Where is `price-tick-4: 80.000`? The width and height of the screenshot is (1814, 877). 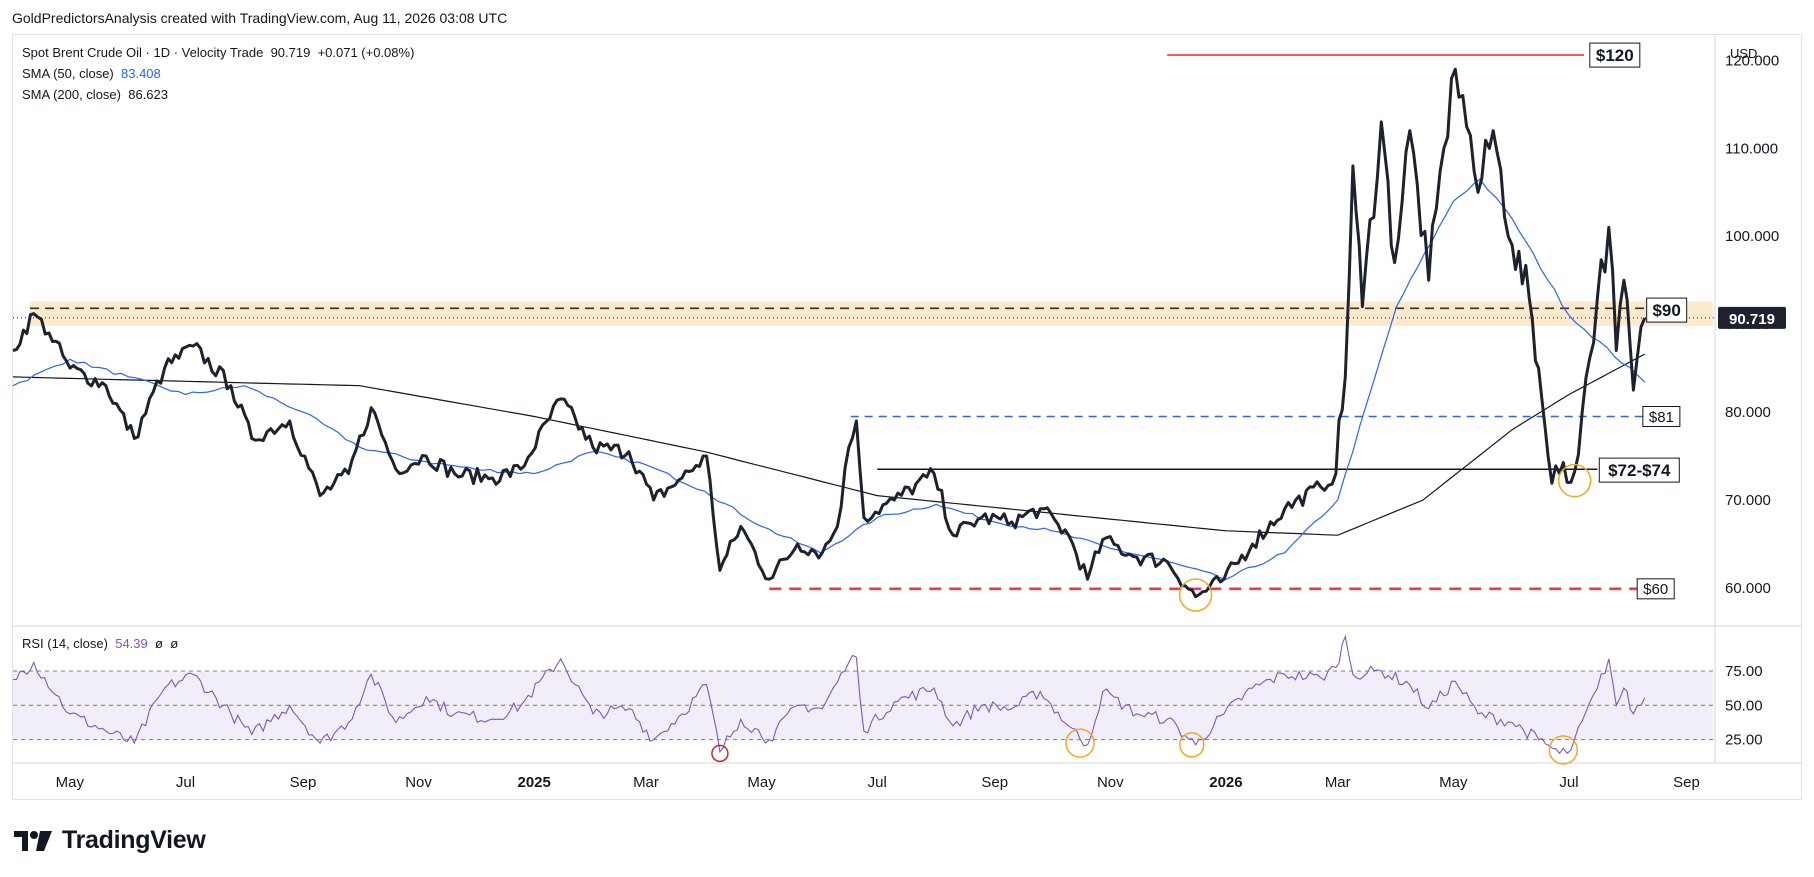 price-tick-4: 80.000 is located at coordinates (1748, 412).